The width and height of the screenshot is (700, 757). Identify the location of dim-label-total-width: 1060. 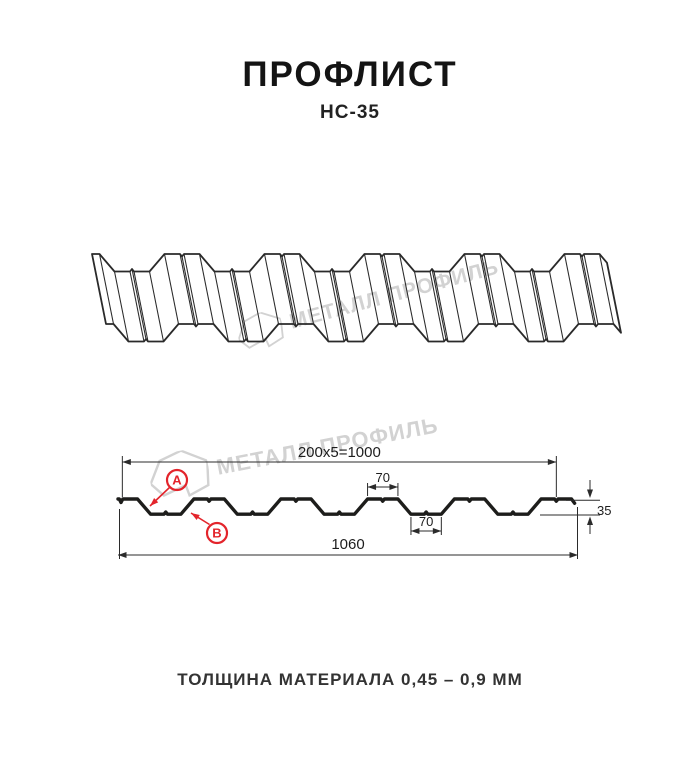
(347, 544).